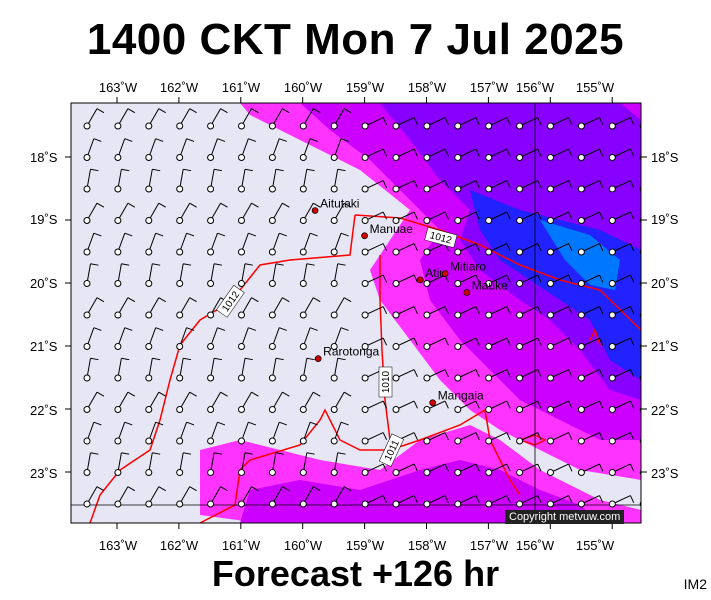 This screenshot has width=711, height=600. What do you see at coordinates (355, 573) in the screenshot?
I see `forecast-label: Forecast +126 hr` at bounding box center [355, 573].